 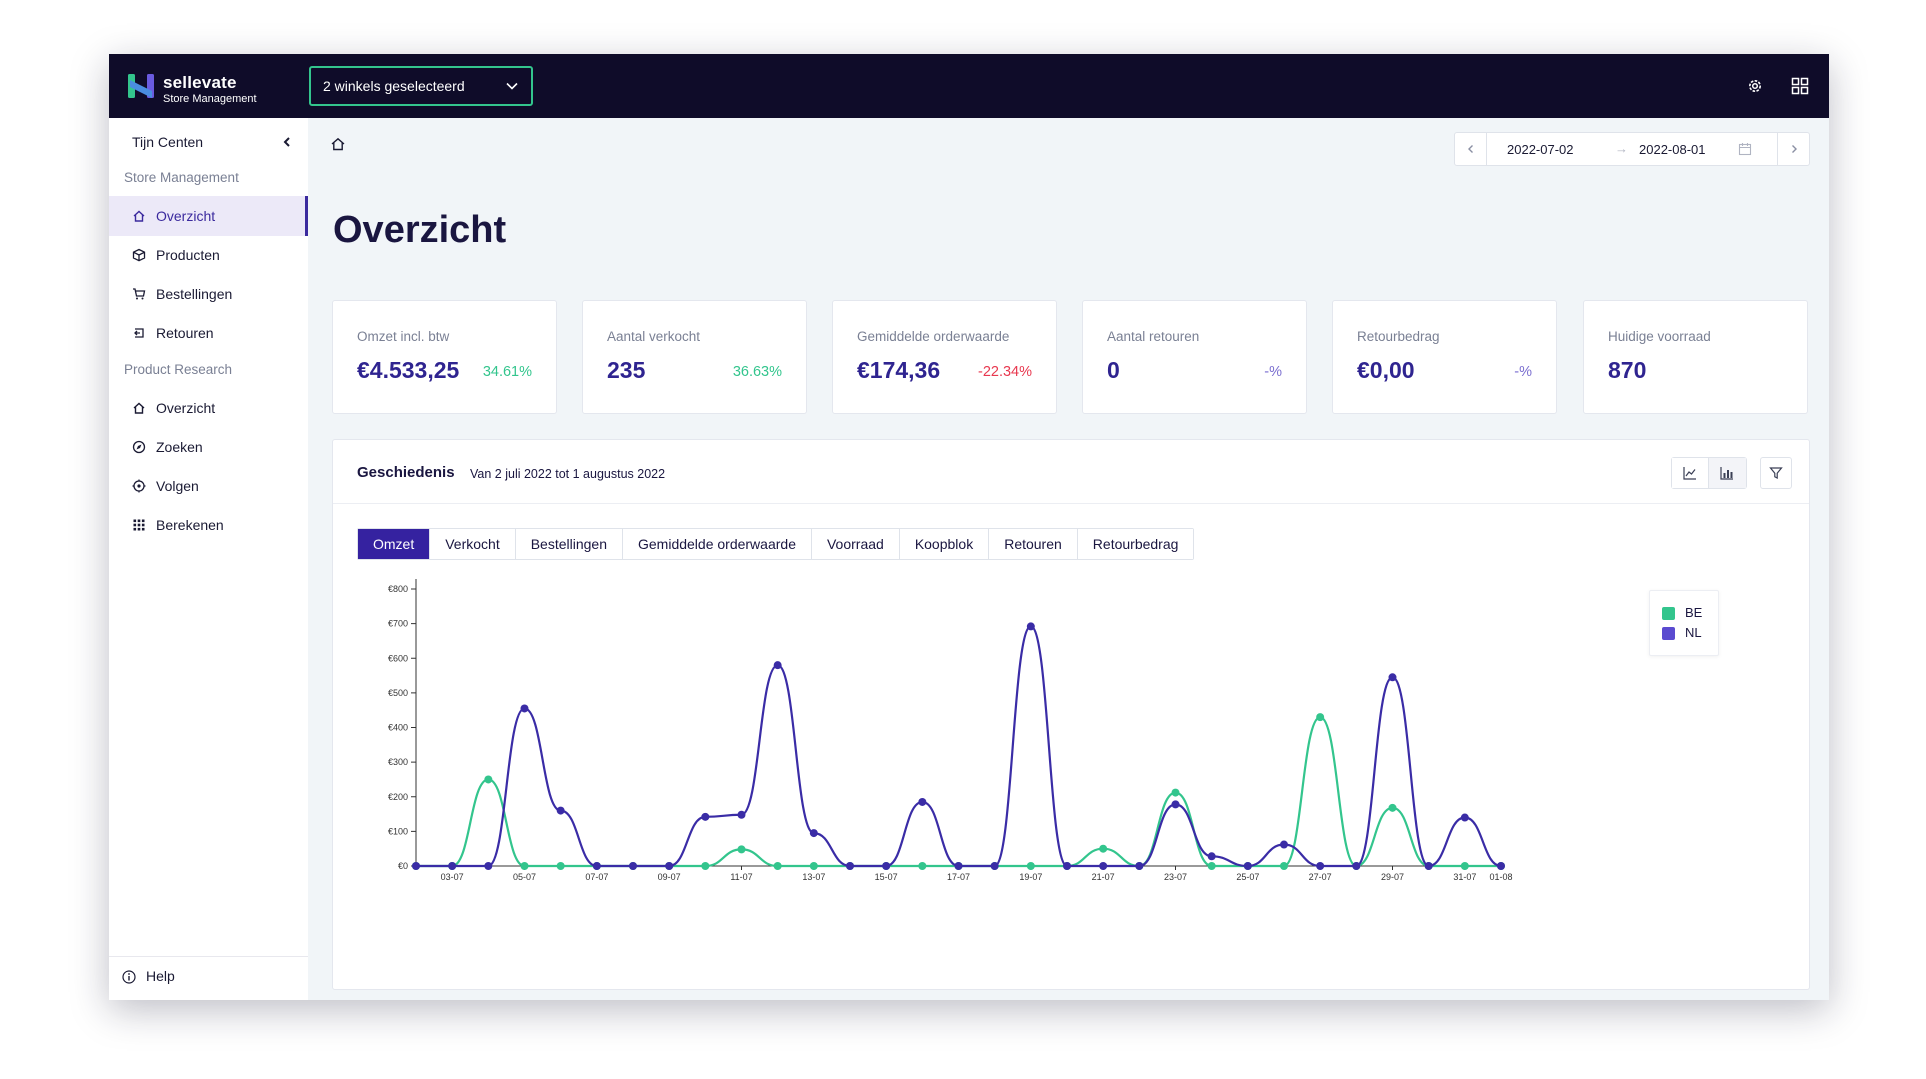 What do you see at coordinates (1113, 370) in the screenshot?
I see `kpi-value: 0` at bounding box center [1113, 370].